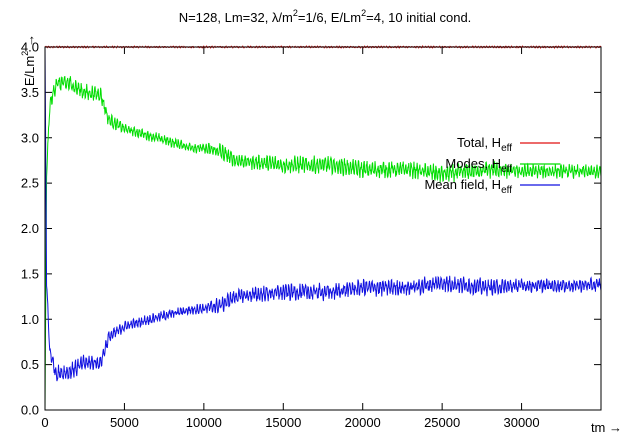 This screenshot has height=436, width=625. I want to click on y-tick-label: 1.5, so click(30, 273).